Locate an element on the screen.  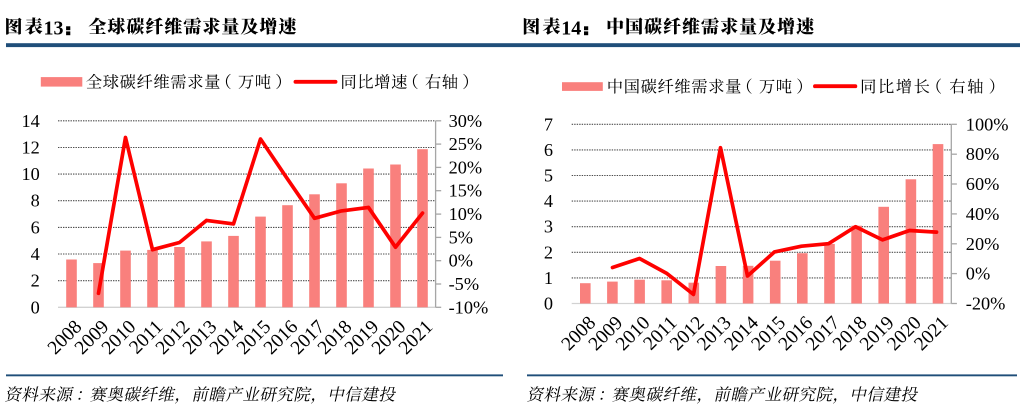
svg-text: 5 is located at coordinates (548, 176).